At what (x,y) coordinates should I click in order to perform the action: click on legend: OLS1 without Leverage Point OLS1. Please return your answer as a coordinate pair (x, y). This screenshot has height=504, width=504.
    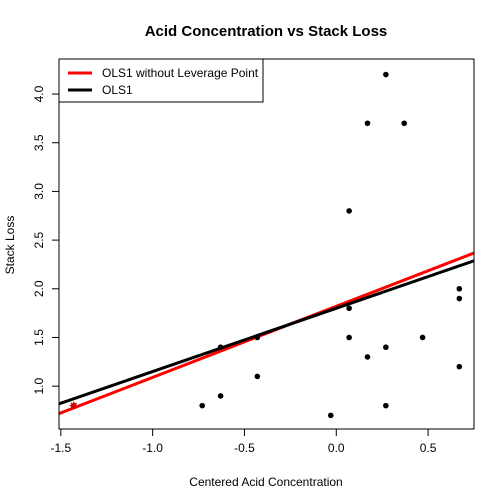
    Looking at the image, I should click on (161, 80).